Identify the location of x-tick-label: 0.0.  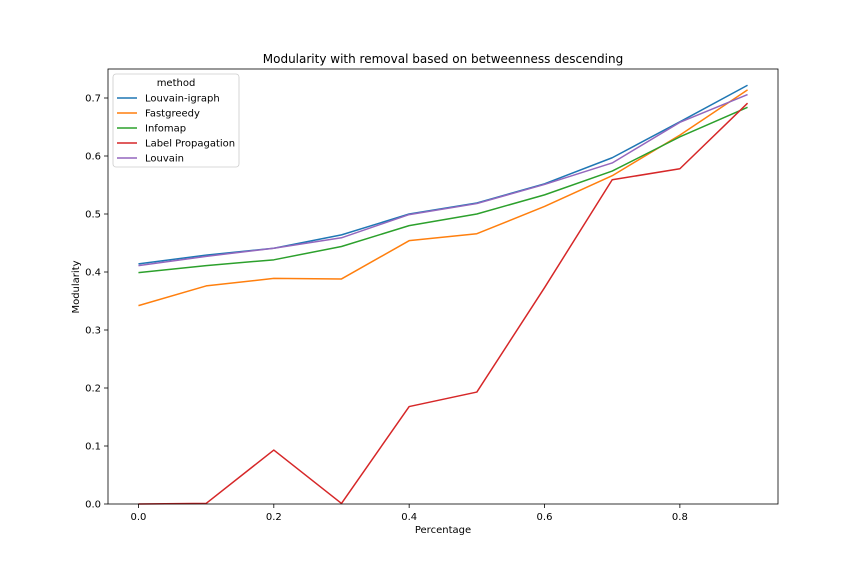
(139, 517).